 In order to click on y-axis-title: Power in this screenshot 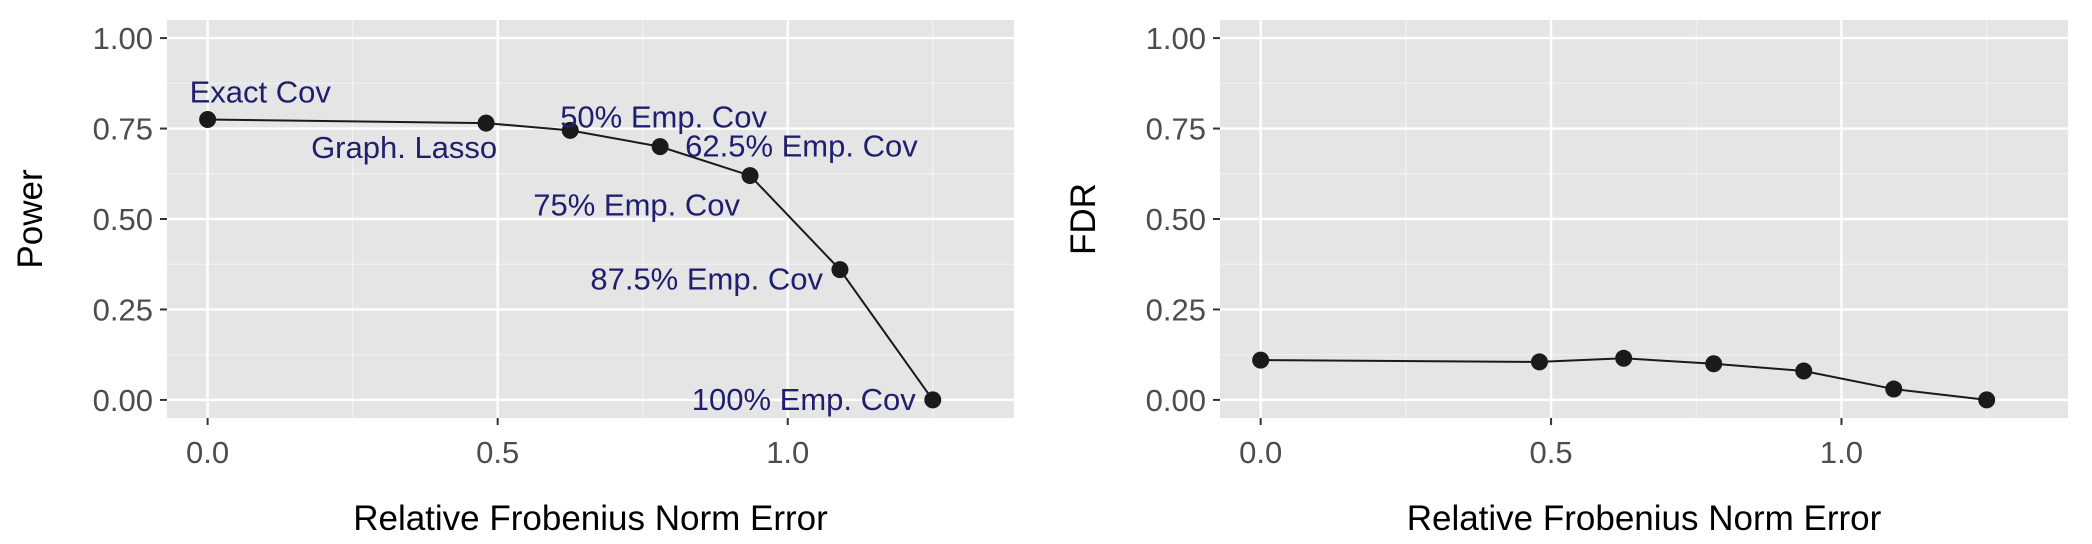, I will do `click(30, 219)`.